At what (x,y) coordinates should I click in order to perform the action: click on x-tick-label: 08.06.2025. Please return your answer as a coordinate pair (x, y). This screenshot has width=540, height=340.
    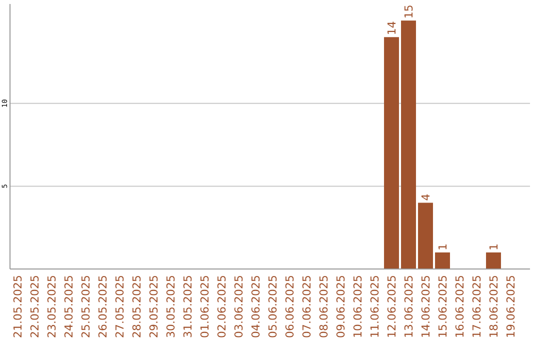
    Looking at the image, I should click on (324, 306).